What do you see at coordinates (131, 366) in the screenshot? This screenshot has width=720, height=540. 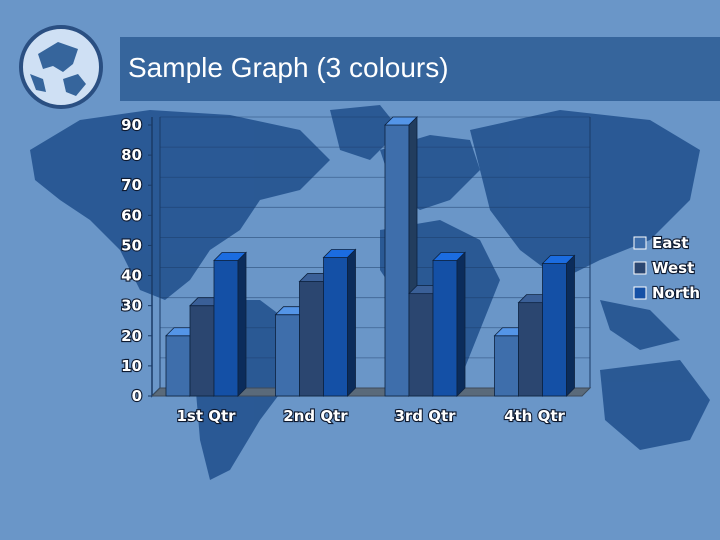 I see `y-tick-label: 10` at bounding box center [131, 366].